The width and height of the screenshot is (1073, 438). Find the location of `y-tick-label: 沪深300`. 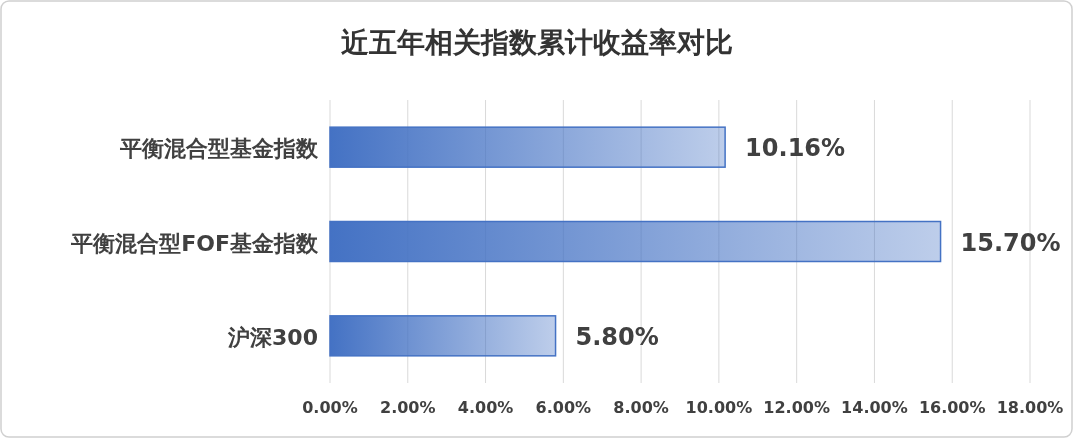

y-tick-label: 沪深300 is located at coordinates (272, 337).